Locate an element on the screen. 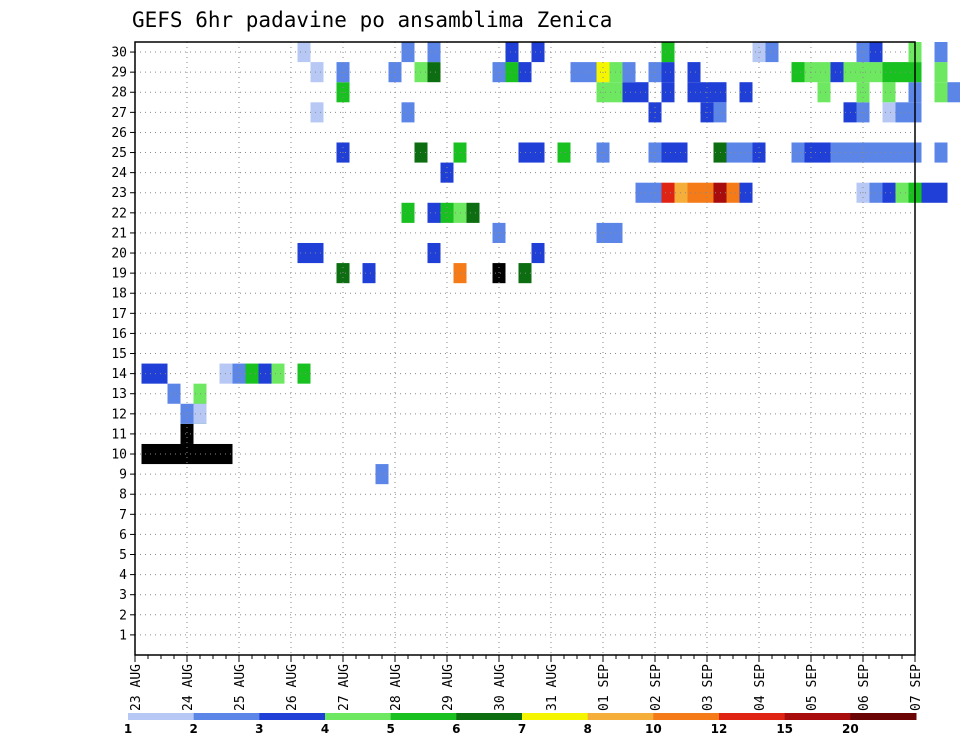 The width and height of the screenshot is (960, 742). y-tick-label: 24 is located at coordinates (119, 173).